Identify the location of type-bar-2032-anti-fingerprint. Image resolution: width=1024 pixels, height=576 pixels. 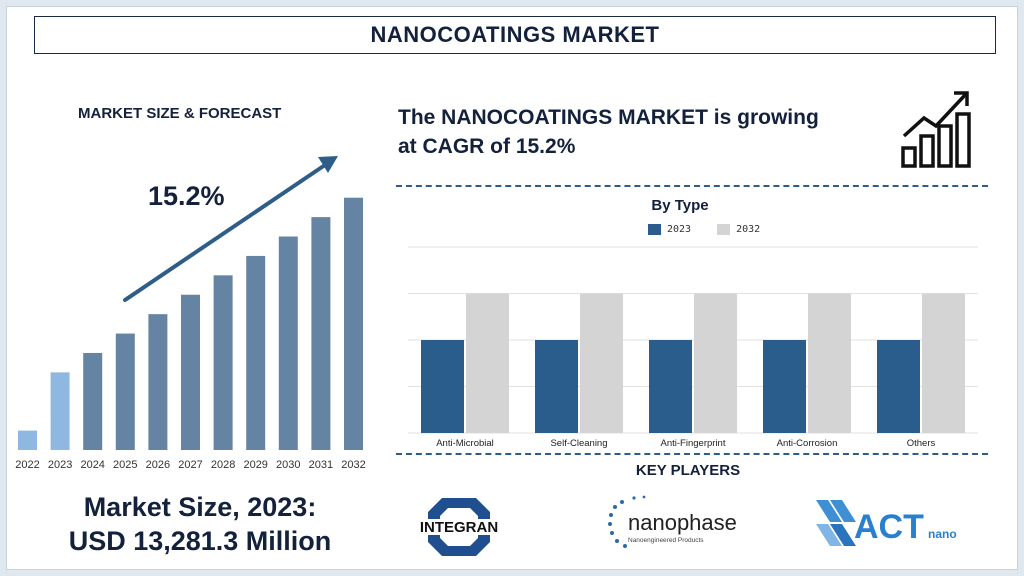
(715, 363).